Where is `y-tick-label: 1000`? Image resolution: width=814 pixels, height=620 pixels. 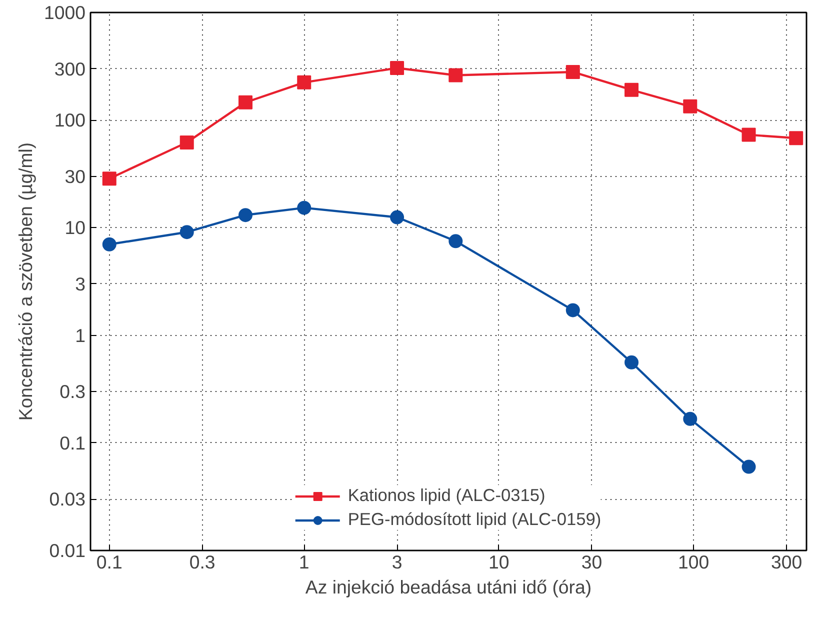 y-tick-label: 1000 is located at coordinates (65, 12).